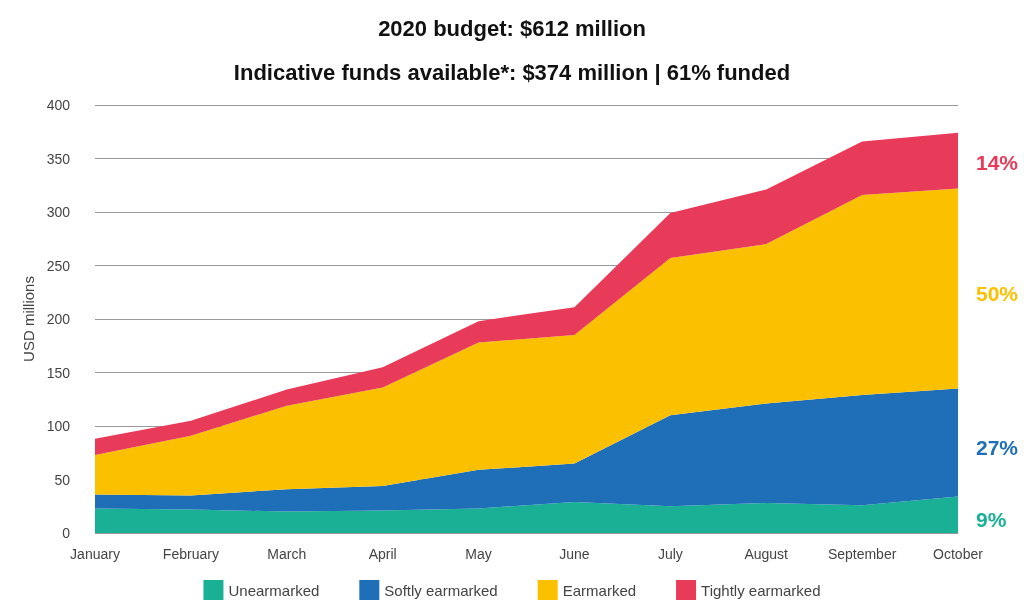  What do you see at coordinates (62, 479) in the screenshot?
I see `y-tick-label: 50` at bounding box center [62, 479].